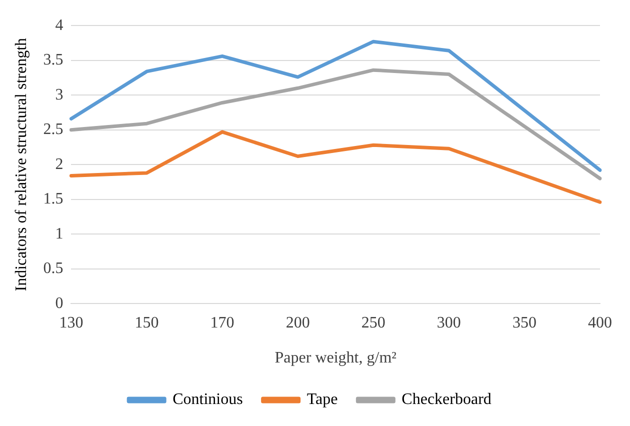  Describe the element at coordinates (222, 323) in the screenshot. I see `x-tick-label: 170` at that location.